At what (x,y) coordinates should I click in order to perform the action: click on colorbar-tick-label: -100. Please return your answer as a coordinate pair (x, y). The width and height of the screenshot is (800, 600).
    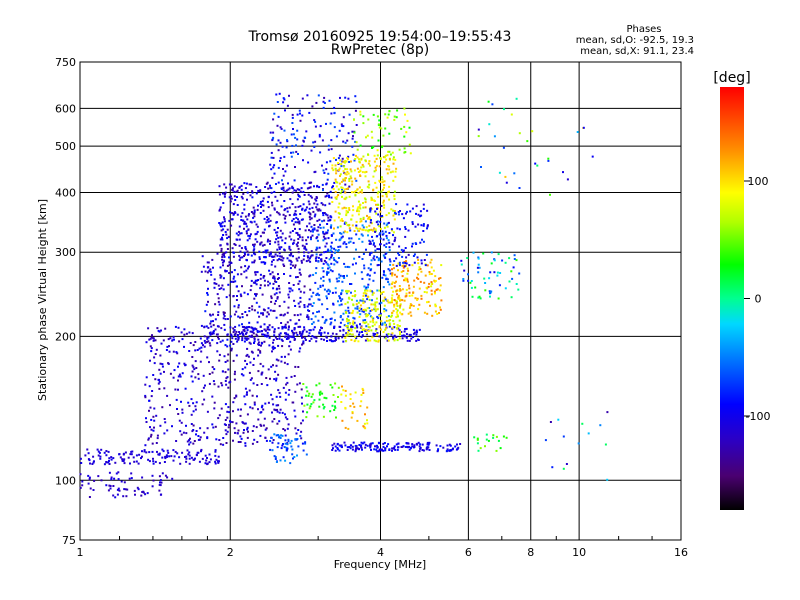
    Looking at the image, I should click on (758, 416).